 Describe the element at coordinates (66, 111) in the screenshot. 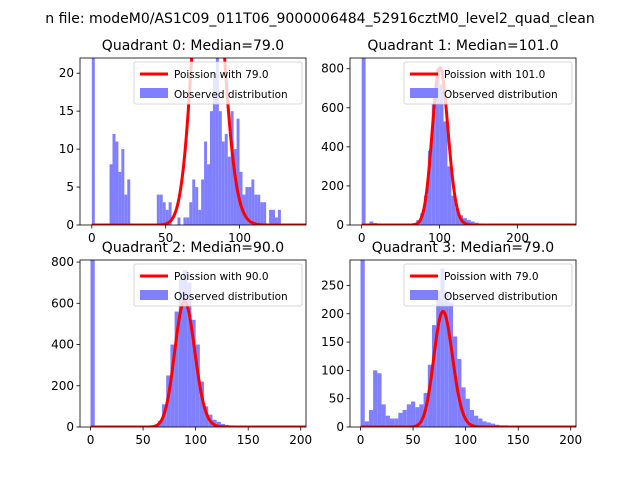

I see `y-tick-label: 15` at that location.